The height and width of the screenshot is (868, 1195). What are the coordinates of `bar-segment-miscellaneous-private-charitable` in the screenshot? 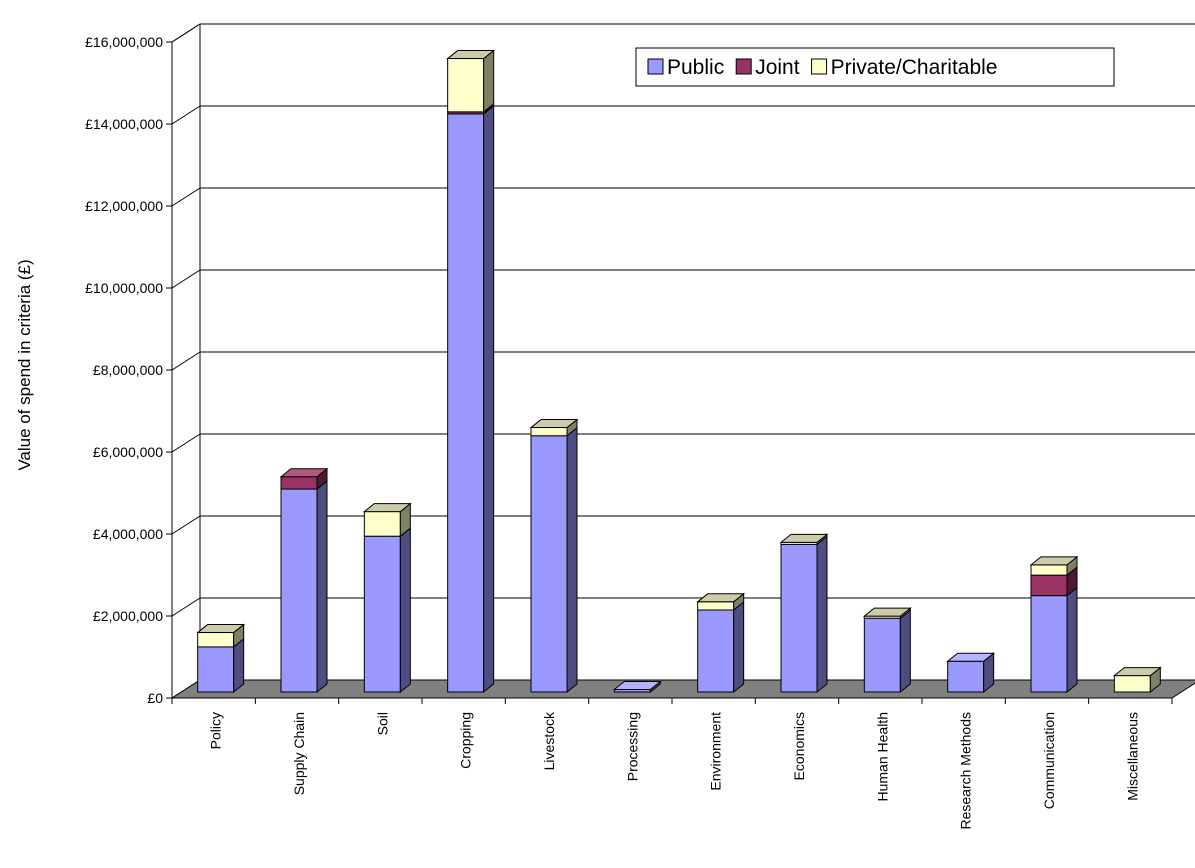 It's located at (1132, 684).